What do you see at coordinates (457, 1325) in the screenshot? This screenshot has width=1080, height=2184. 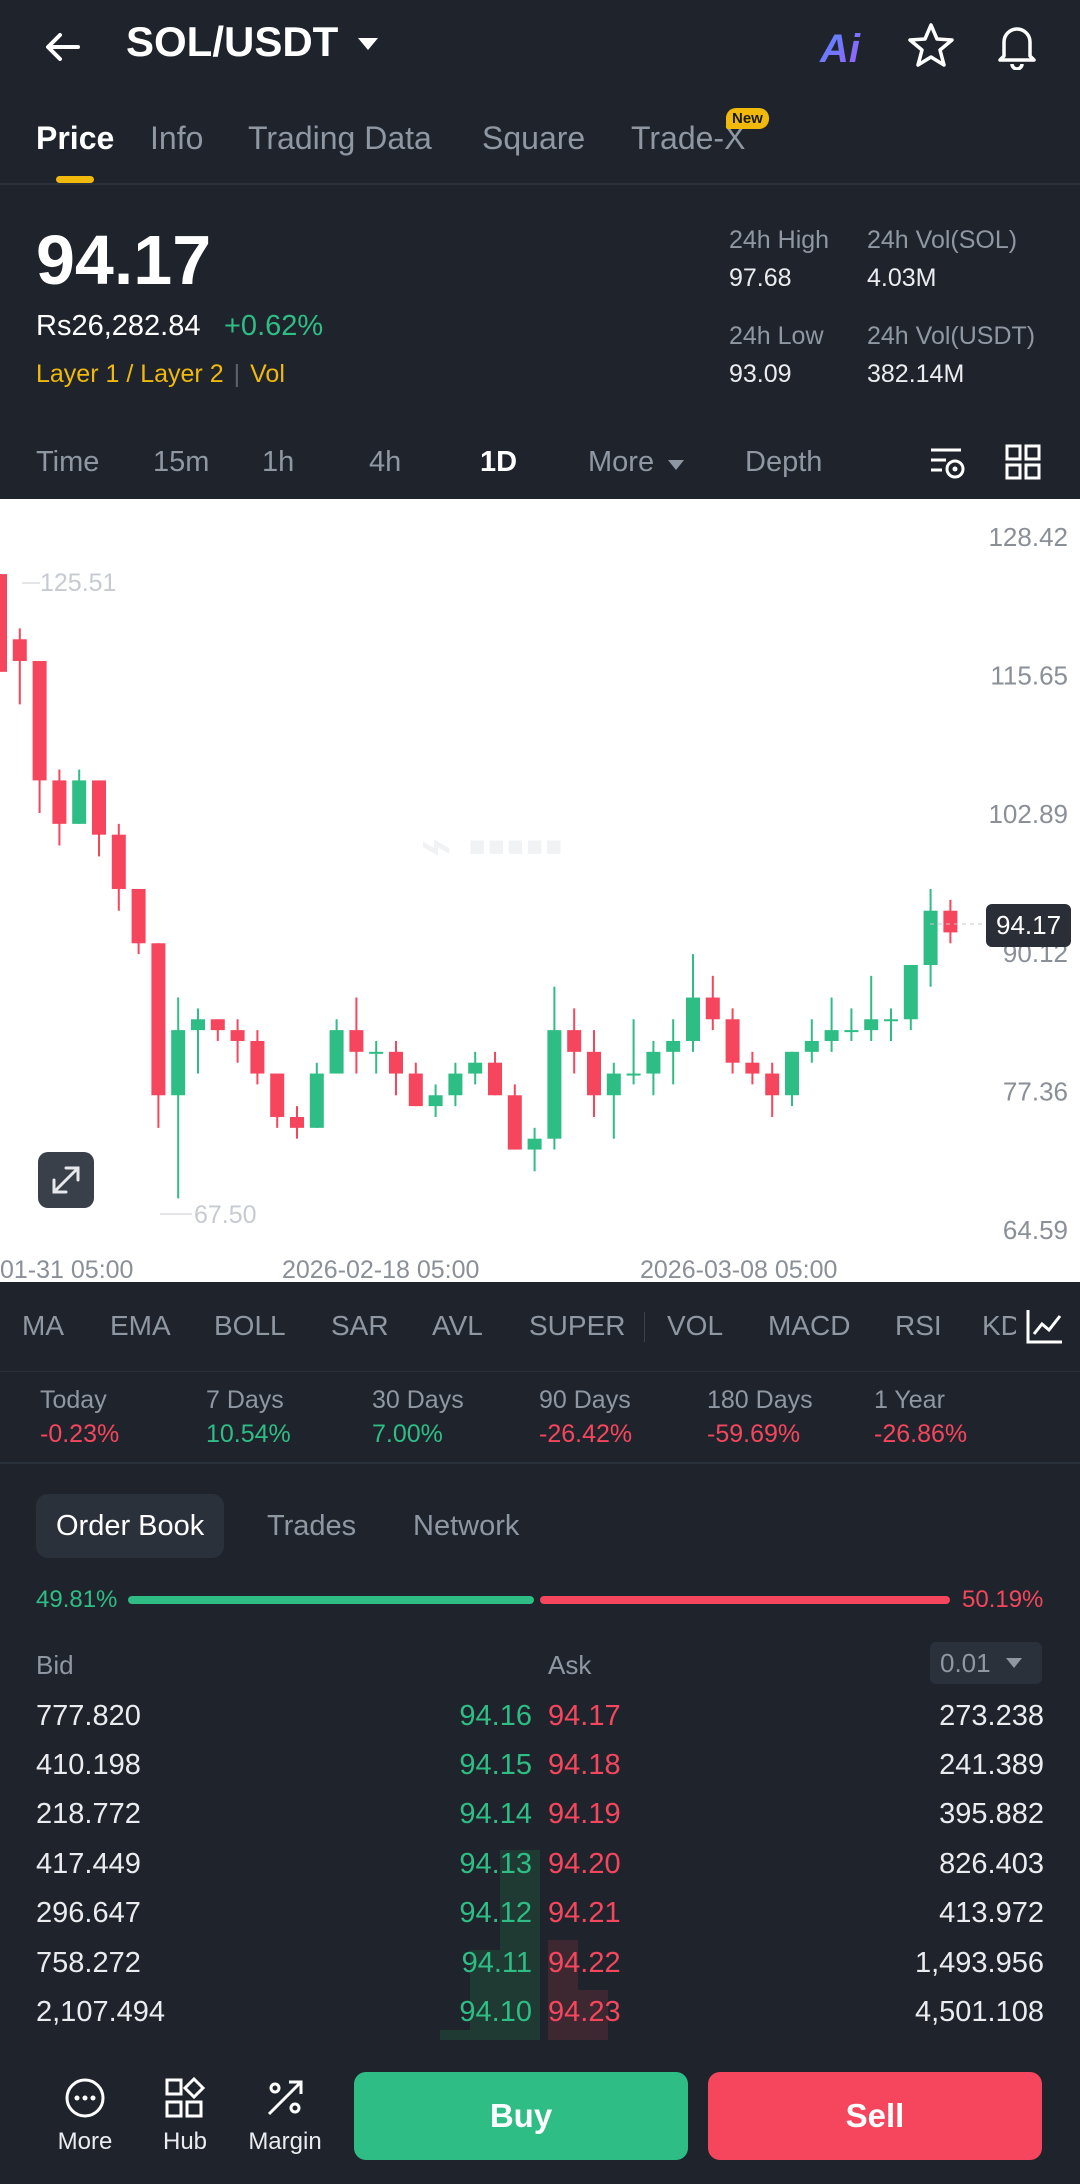 I see `ind-avl: AVL` at bounding box center [457, 1325].